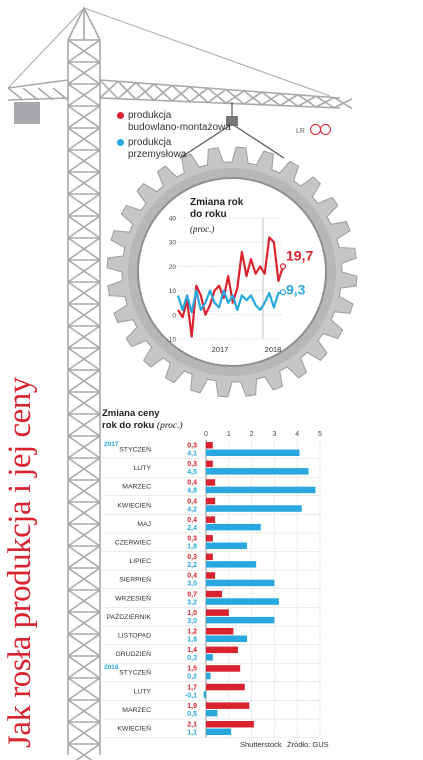 This screenshot has height=760, width=423. Describe the element at coordinates (38, 84) in the screenshot. I see `crane-counter-jib` at that location.